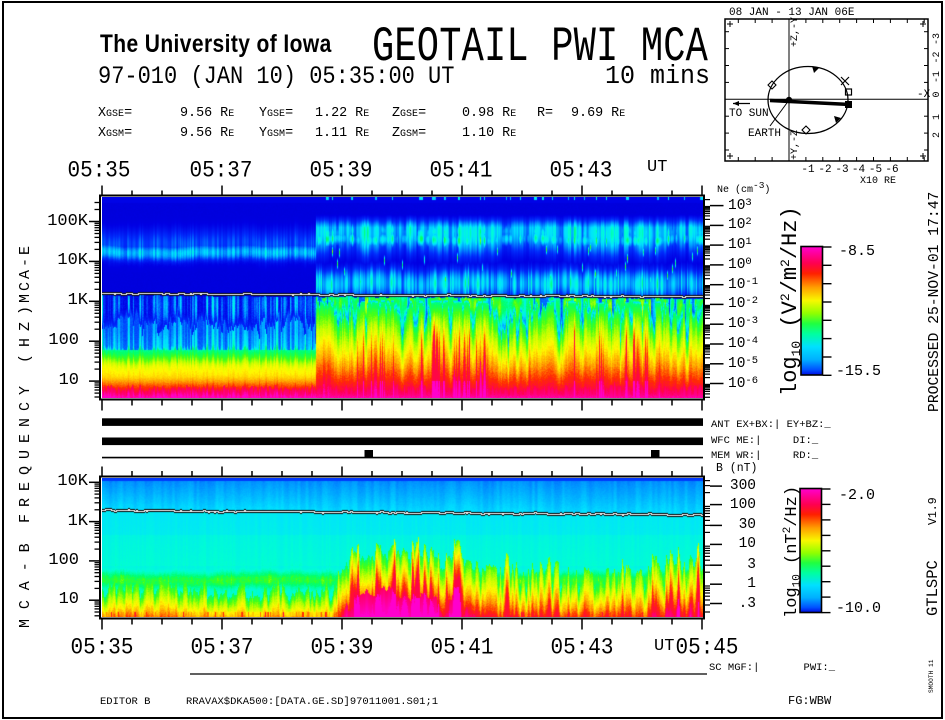 The height and width of the screenshot is (720, 945). What do you see at coordinates (859, 170) in the screenshot?
I see `svg-text: -4` at bounding box center [859, 170].